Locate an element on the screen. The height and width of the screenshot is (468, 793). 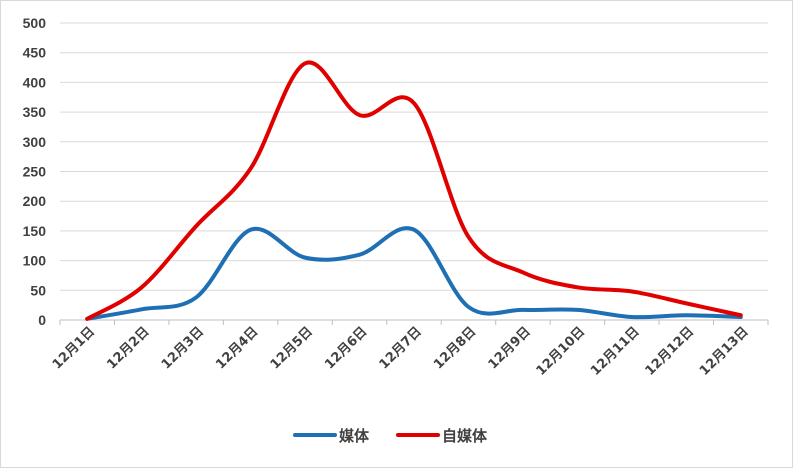
y-axis-ticks: 0 50 100 150 200 250 300 350 400 450 500 is located at coordinates (35, 171).